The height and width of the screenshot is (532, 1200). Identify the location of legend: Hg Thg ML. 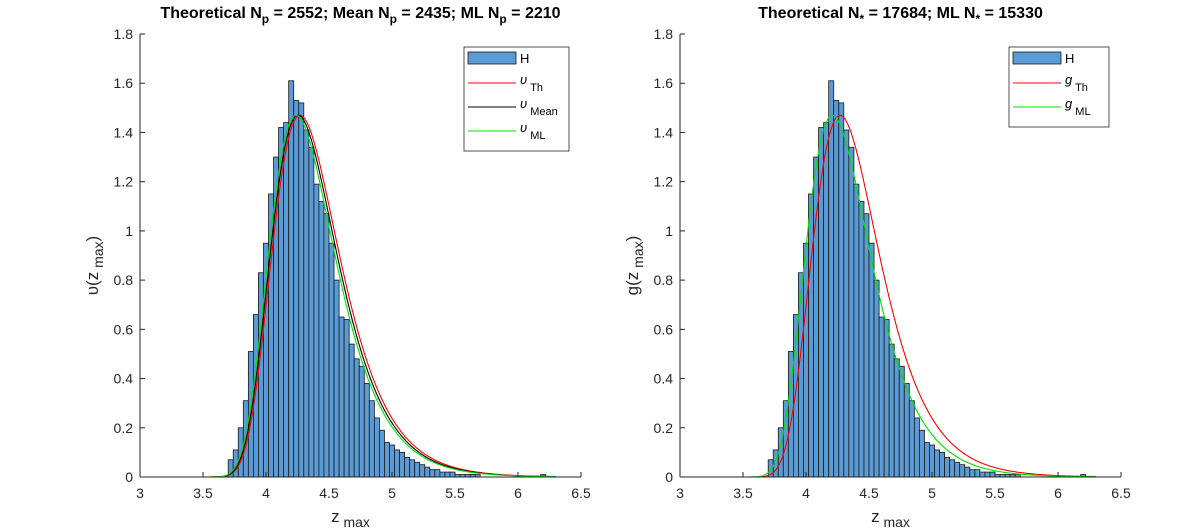
(1059, 87).